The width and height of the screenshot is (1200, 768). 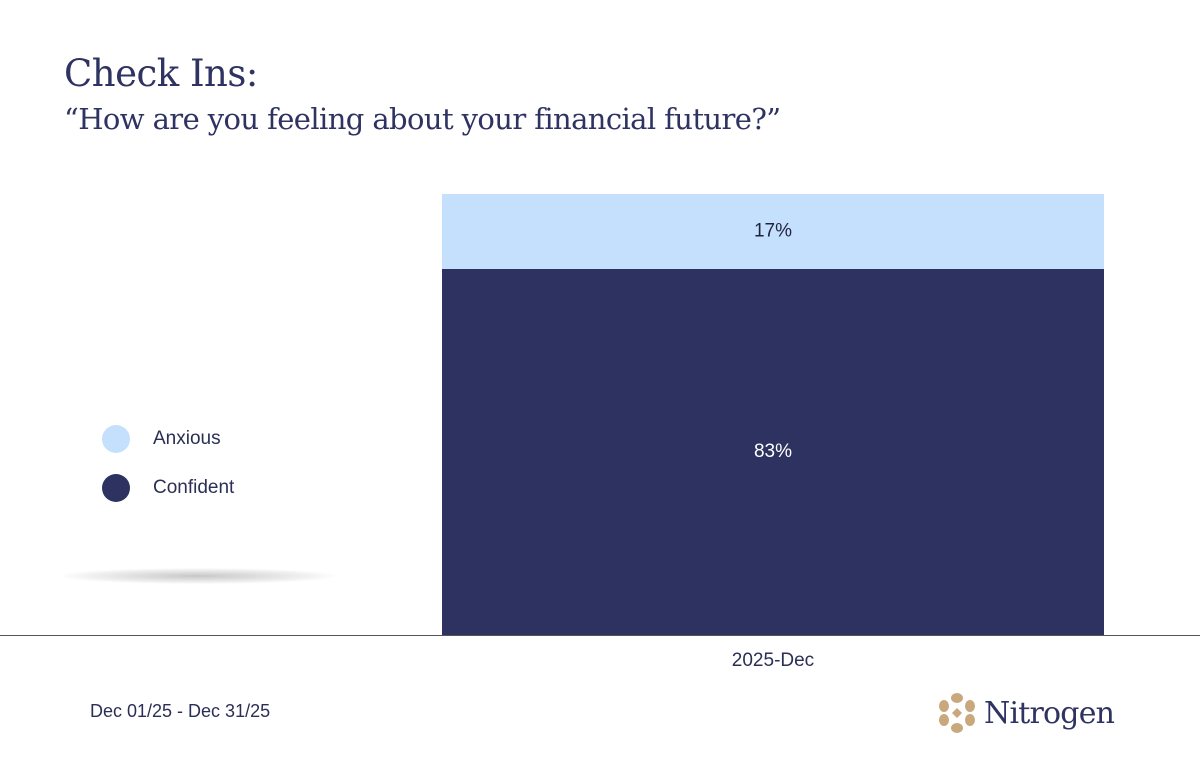 What do you see at coordinates (198, 576) in the screenshot?
I see `legend-shadow` at bounding box center [198, 576].